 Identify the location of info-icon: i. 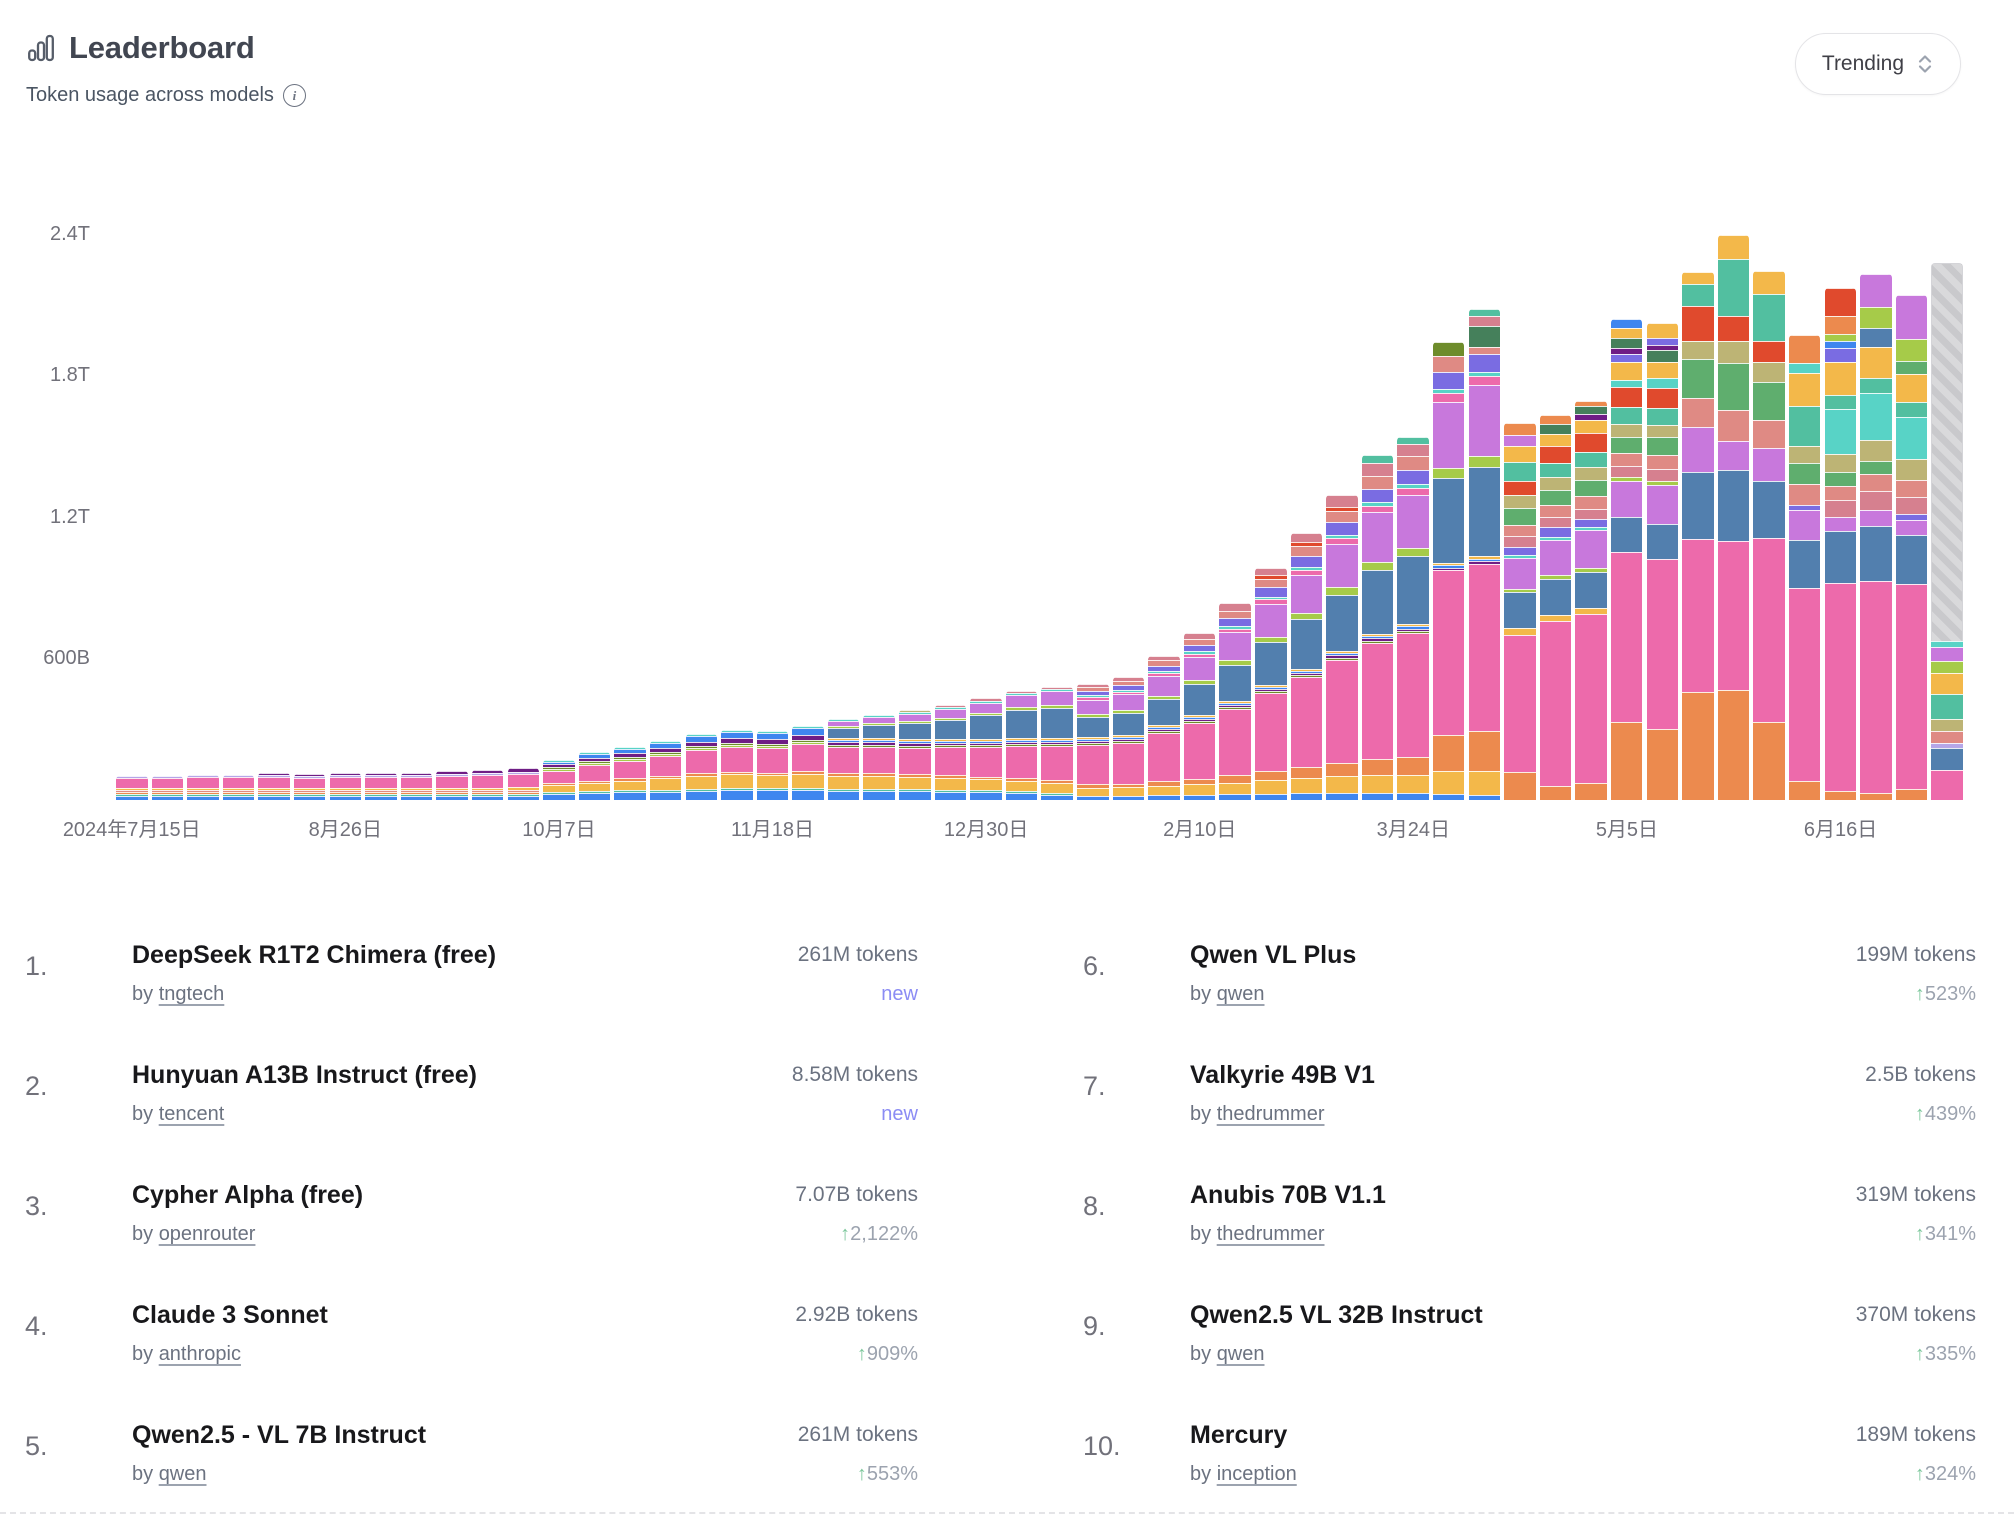
(294, 95).